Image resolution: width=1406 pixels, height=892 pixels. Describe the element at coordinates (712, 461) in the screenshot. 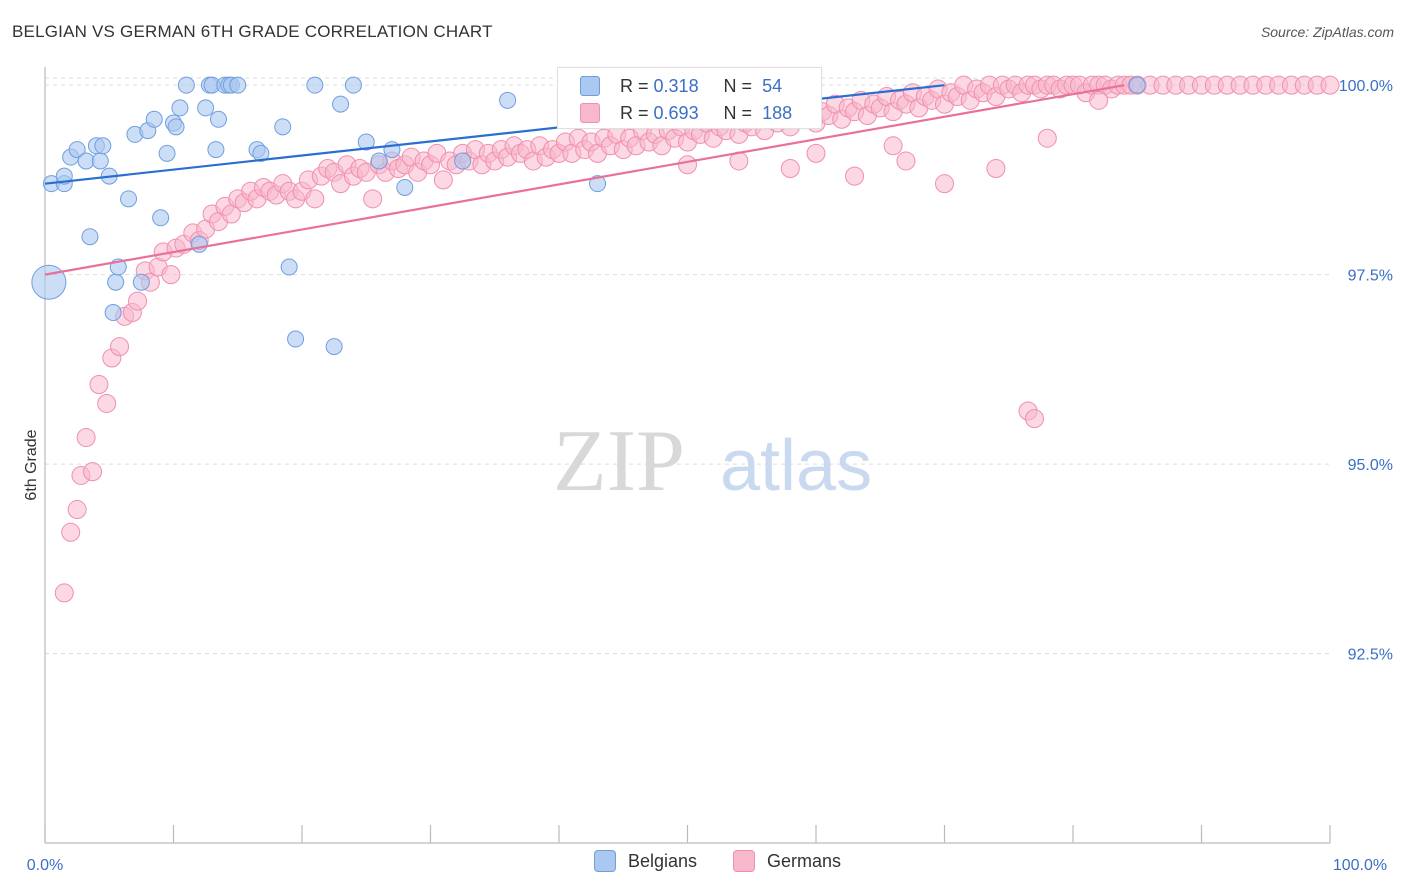

I see `watermark: ZIP atlas` at that location.